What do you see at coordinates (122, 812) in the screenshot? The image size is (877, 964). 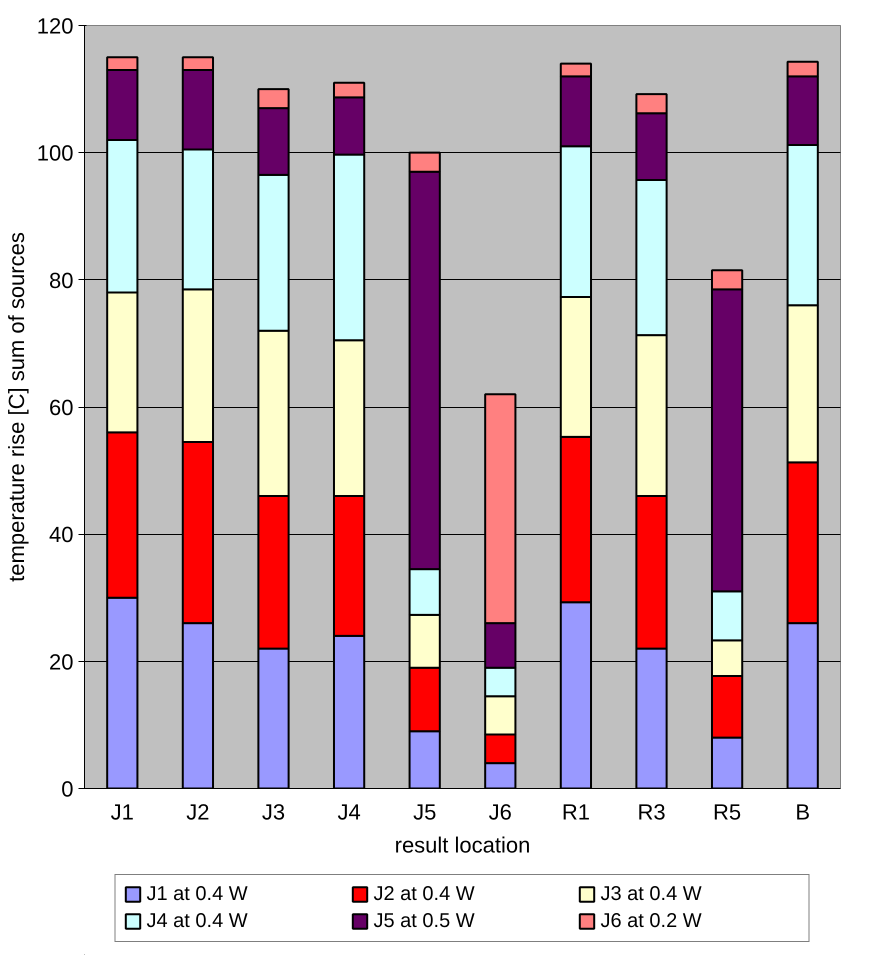 I see `x-tick-label: J1` at bounding box center [122, 812].